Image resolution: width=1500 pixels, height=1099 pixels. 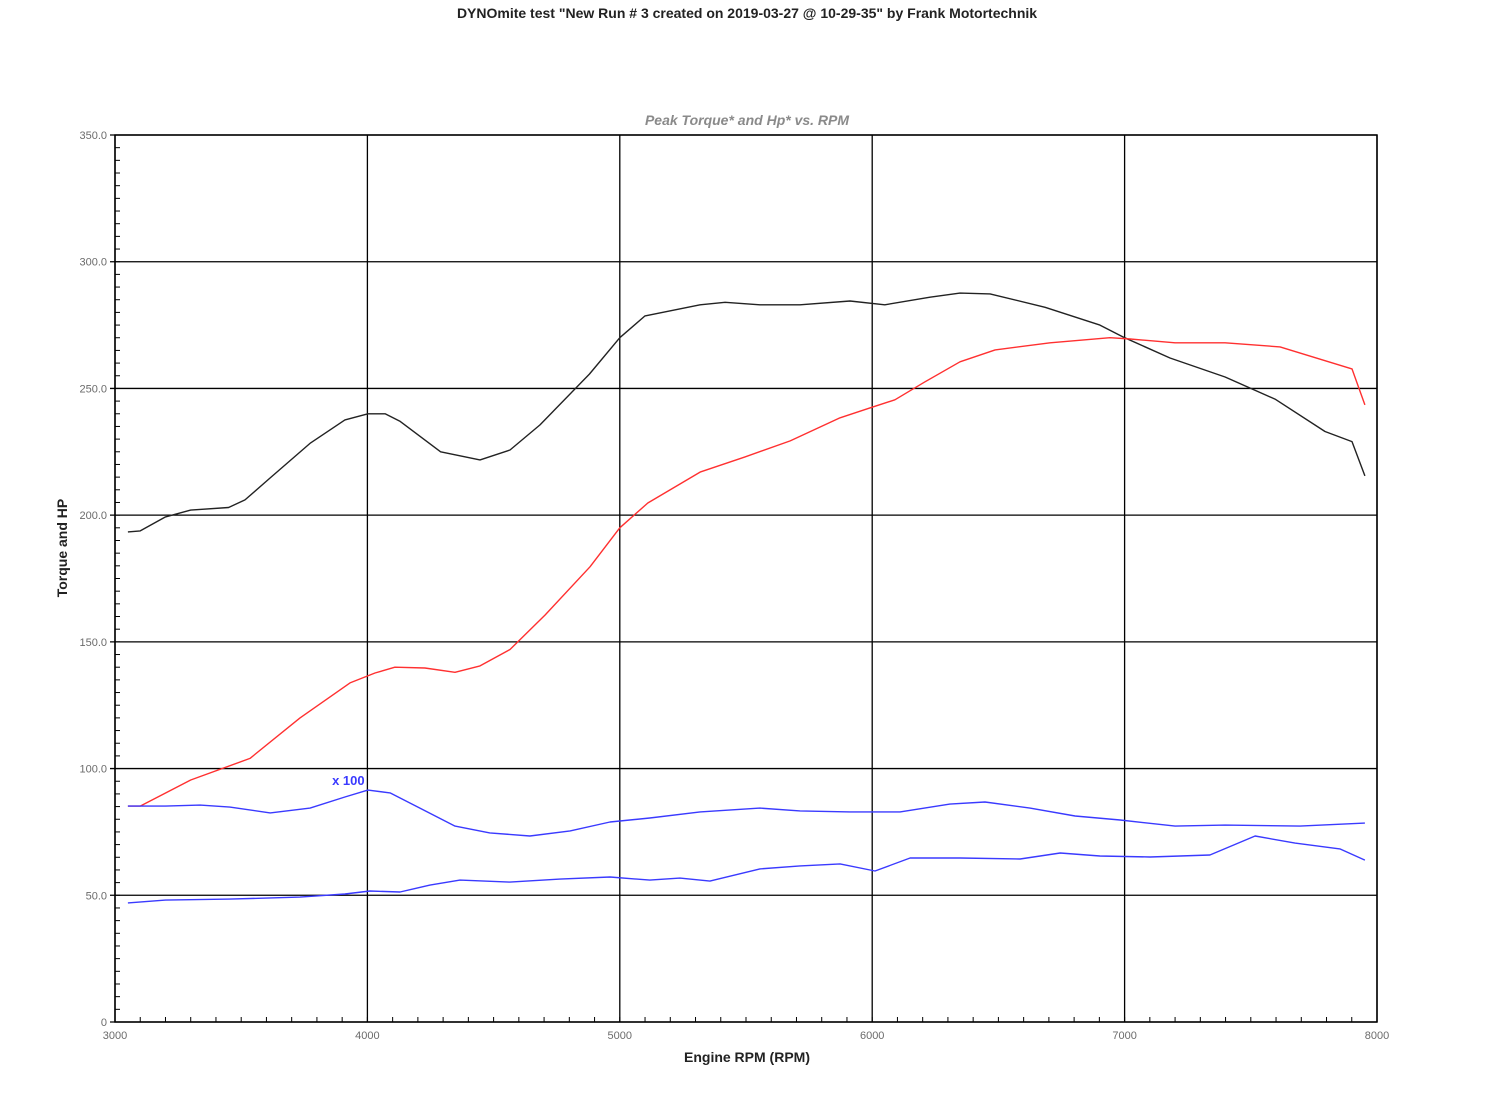 What do you see at coordinates (96, 896) in the screenshot?
I see `y-tick-label: 50.0` at bounding box center [96, 896].